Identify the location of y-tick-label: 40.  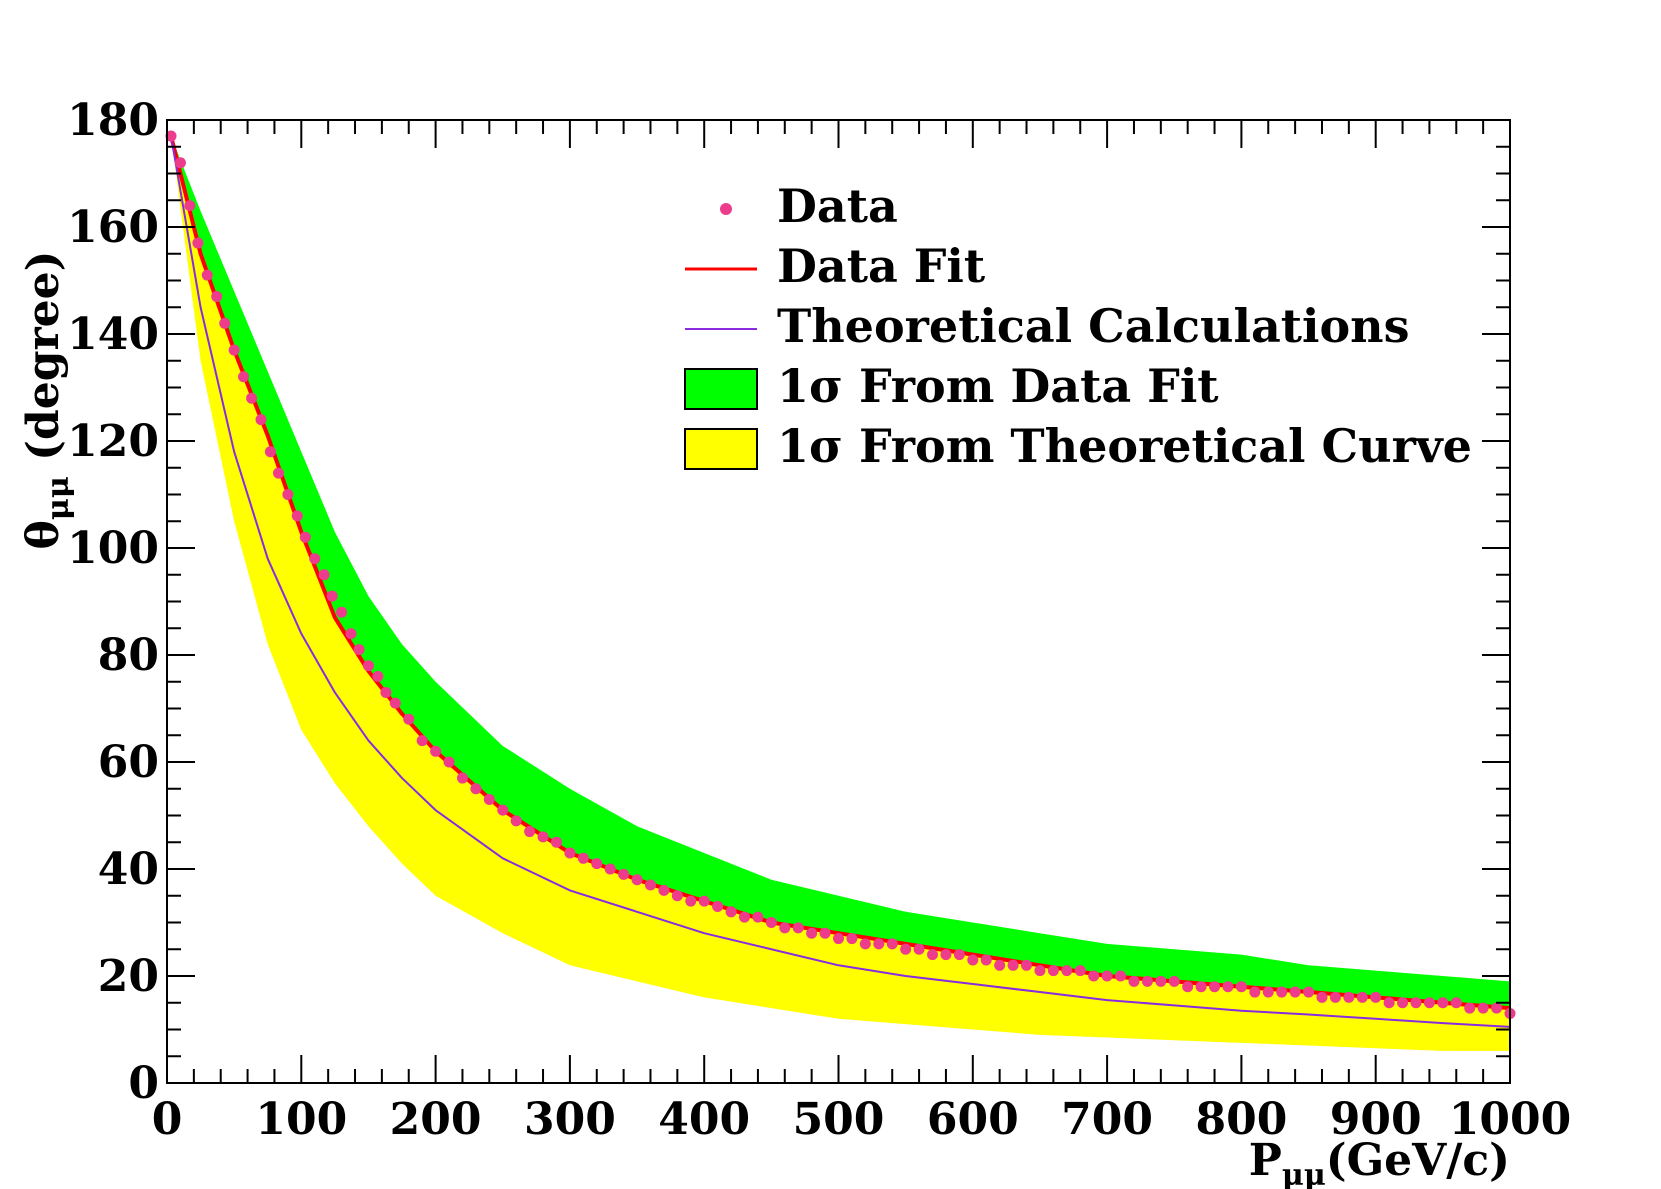
(128, 869).